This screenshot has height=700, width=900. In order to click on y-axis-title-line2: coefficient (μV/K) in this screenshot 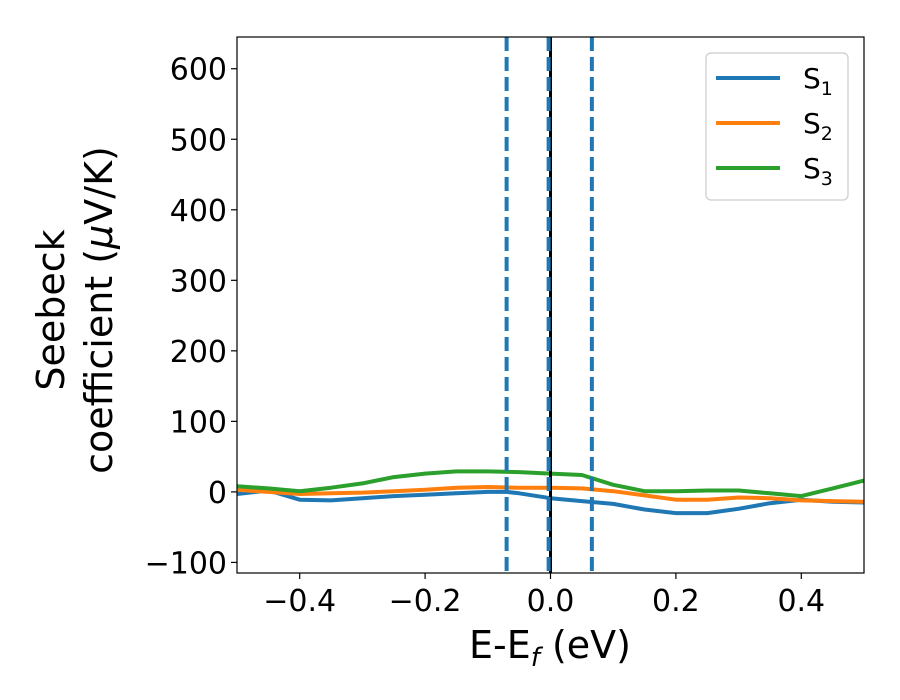, I will do `click(99, 310)`.